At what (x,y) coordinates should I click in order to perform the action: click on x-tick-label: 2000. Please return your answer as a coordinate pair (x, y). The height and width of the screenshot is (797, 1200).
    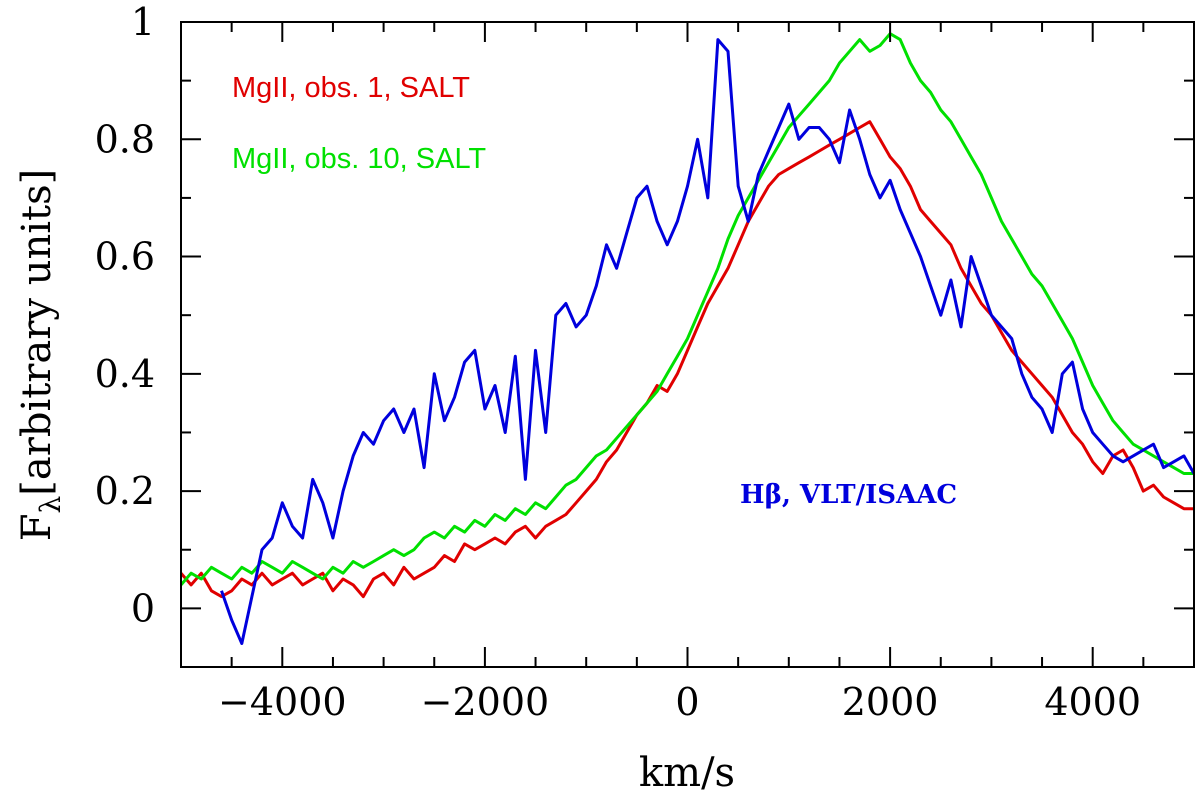
    Looking at the image, I should click on (890, 702).